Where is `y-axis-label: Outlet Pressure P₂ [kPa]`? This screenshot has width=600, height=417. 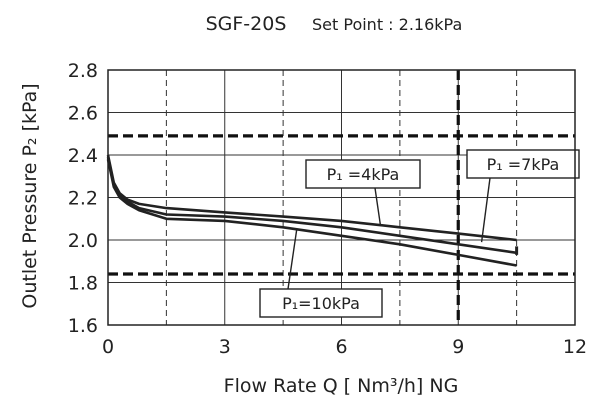 y-axis-label: Outlet Pressure P₂ [kPa] is located at coordinates (30, 195).